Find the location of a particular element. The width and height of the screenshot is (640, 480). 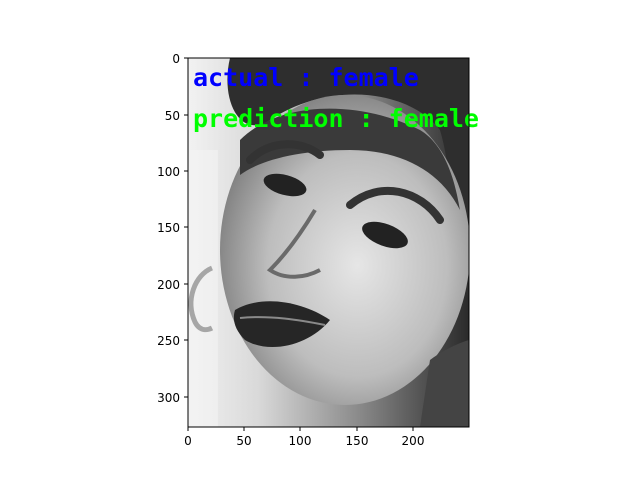

x-tick-label: 0 is located at coordinates (188, 441).